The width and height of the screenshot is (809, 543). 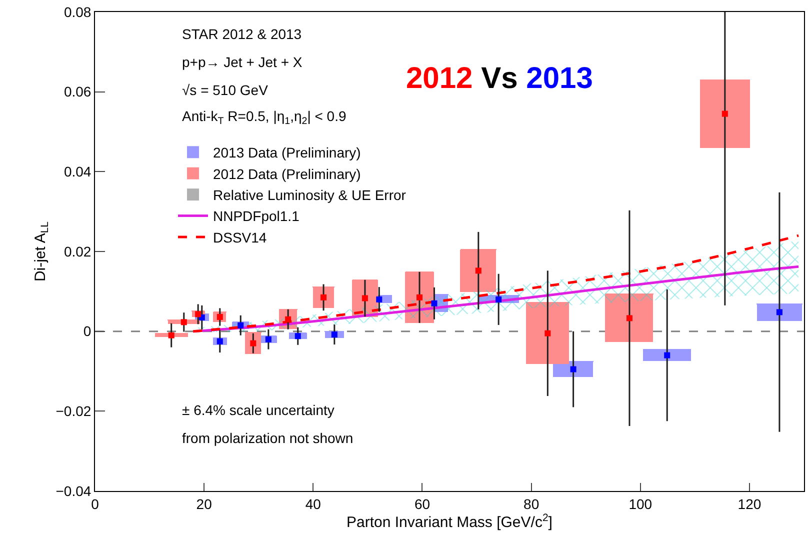 What do you see at coordinates (640, 504) in the screenshot?
I see `x-tick-label: 100` at bounding box center [640, 504].